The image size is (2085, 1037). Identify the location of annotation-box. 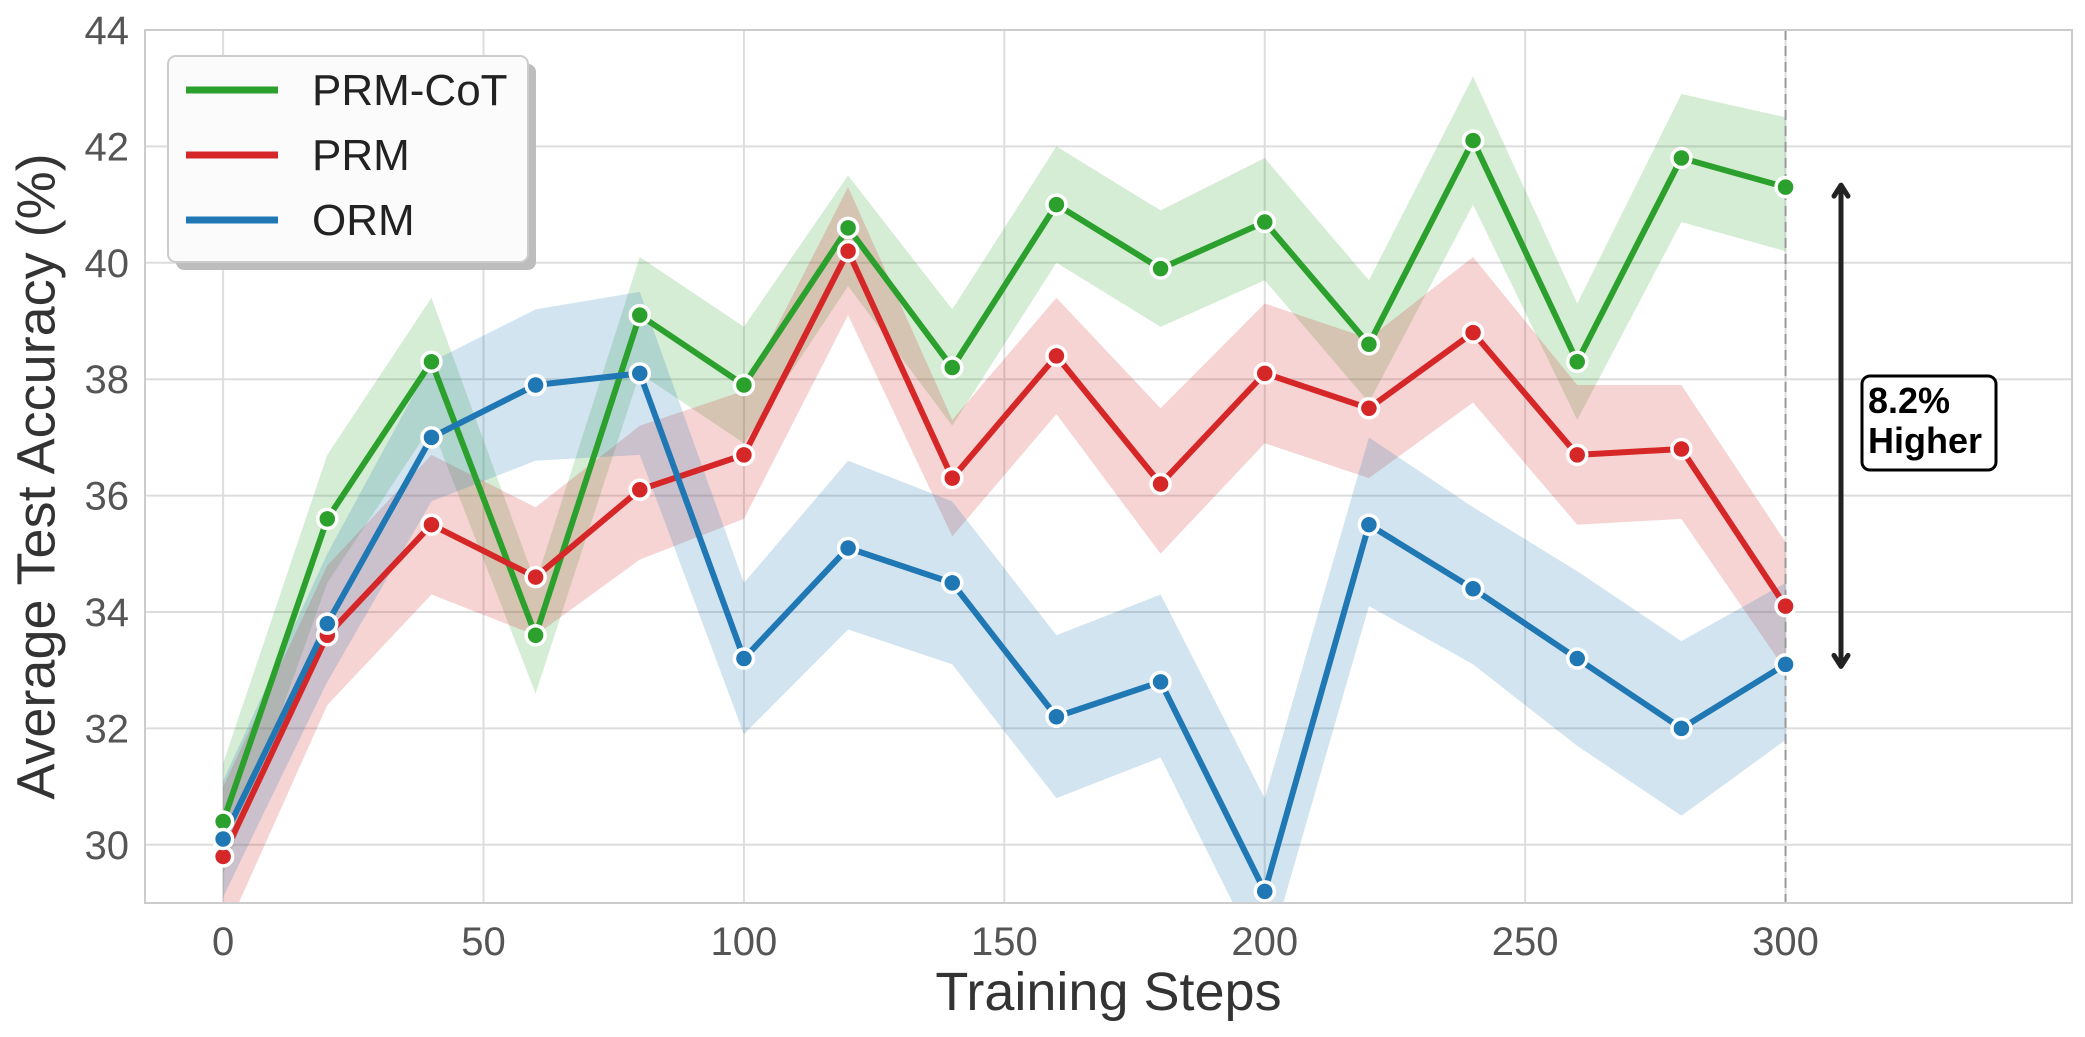
(1929, 423).